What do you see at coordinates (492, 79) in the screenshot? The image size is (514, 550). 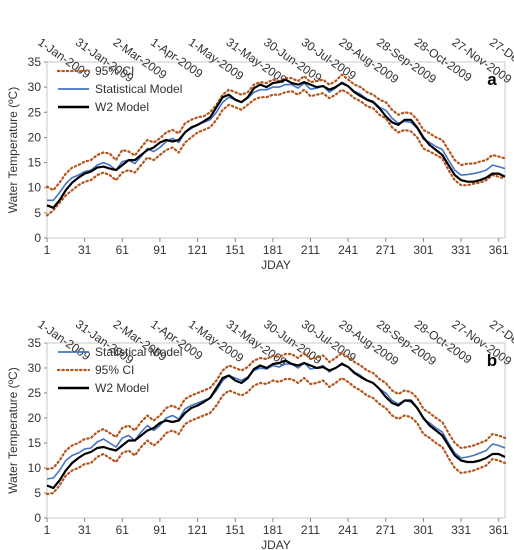 I see `panel-label: a` at bounding box center [492, 79].